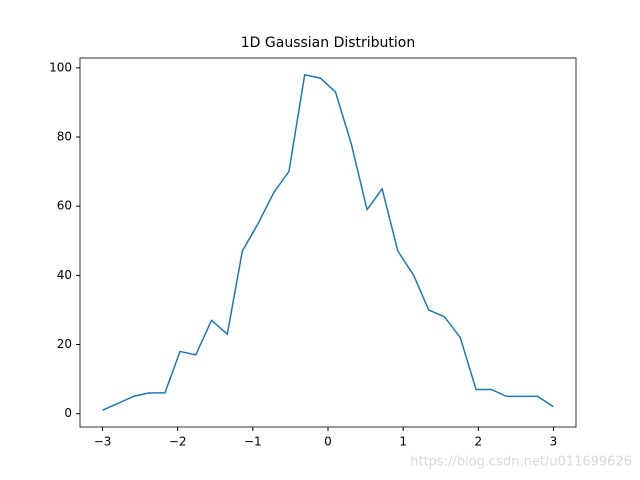 Image resolution: width=640 pixels, height=480 pixels. I want to click on x-tick-label: 3, so click(554, 442).